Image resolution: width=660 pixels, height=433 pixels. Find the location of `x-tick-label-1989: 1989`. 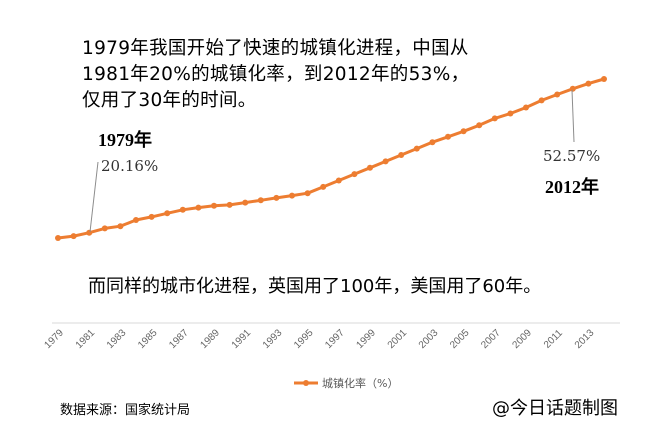

x-tick-label-1989: 1989 is located at coordinates (210, 339).